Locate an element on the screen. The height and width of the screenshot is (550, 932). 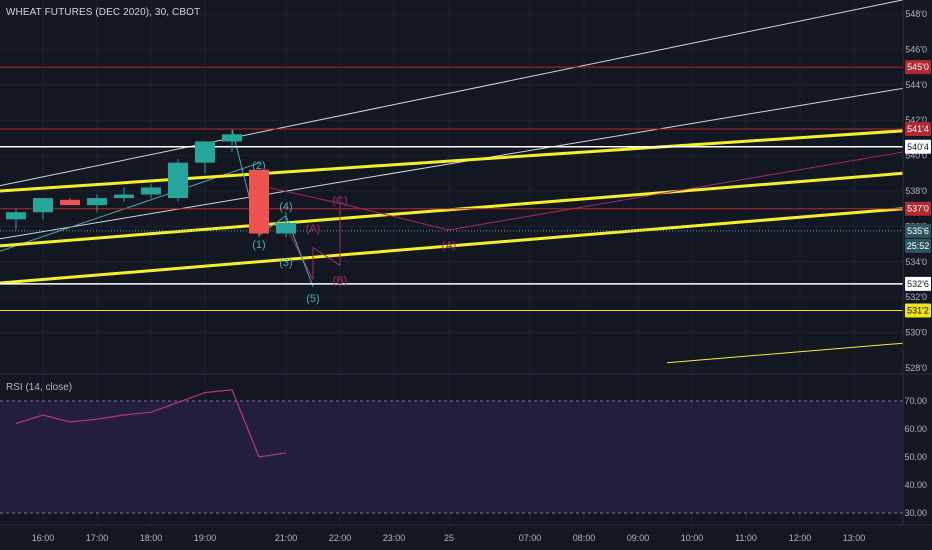
wave-path-pink is located at coordinates (581, 191).